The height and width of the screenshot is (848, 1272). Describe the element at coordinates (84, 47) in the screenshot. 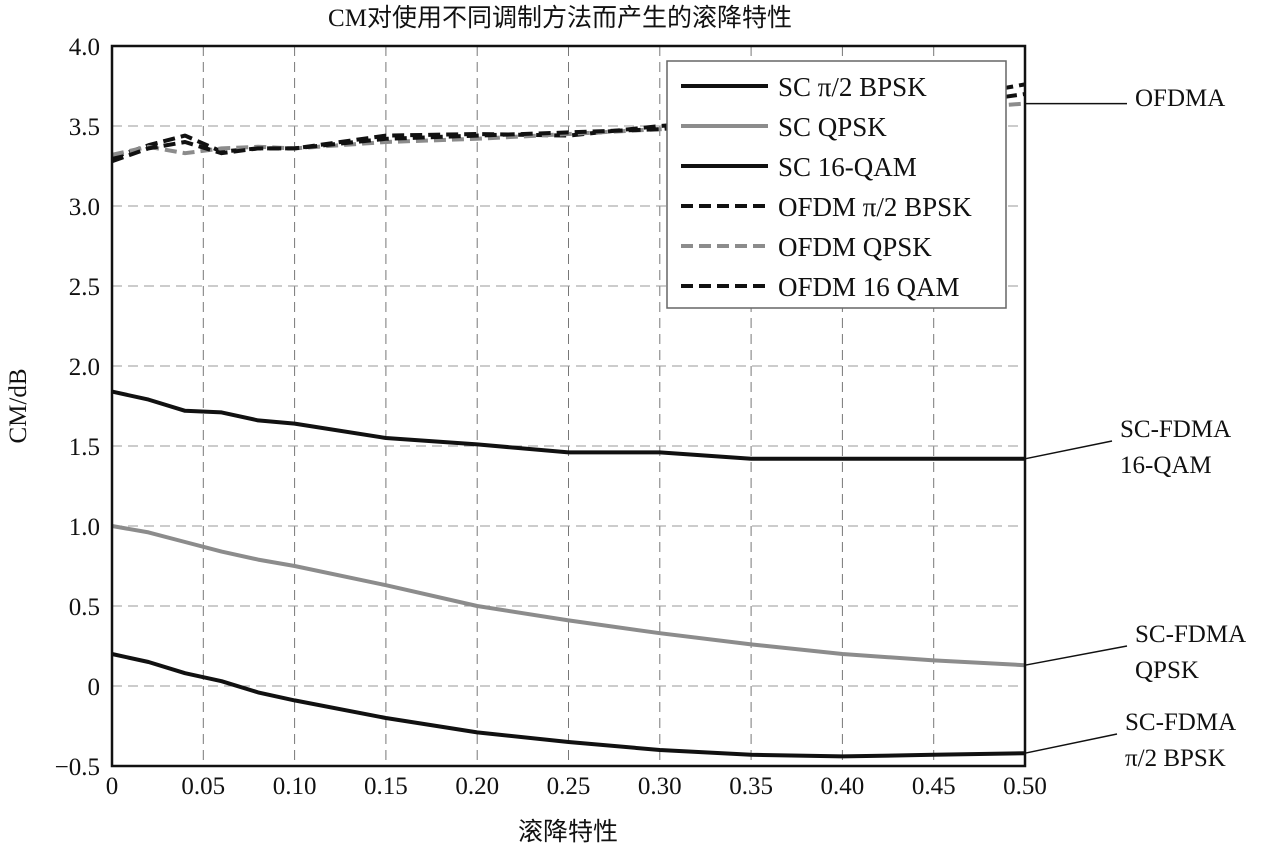

I see `y-tick-label: 4.0` at that location.